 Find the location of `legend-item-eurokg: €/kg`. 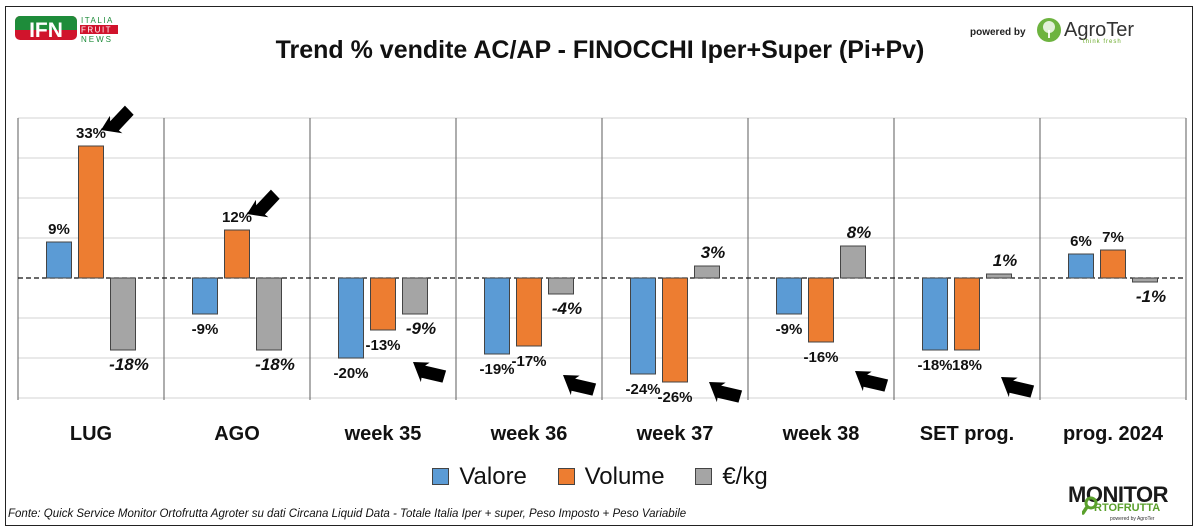

legend-item-eurokg: €/kg is located at coordinates (731, 477).